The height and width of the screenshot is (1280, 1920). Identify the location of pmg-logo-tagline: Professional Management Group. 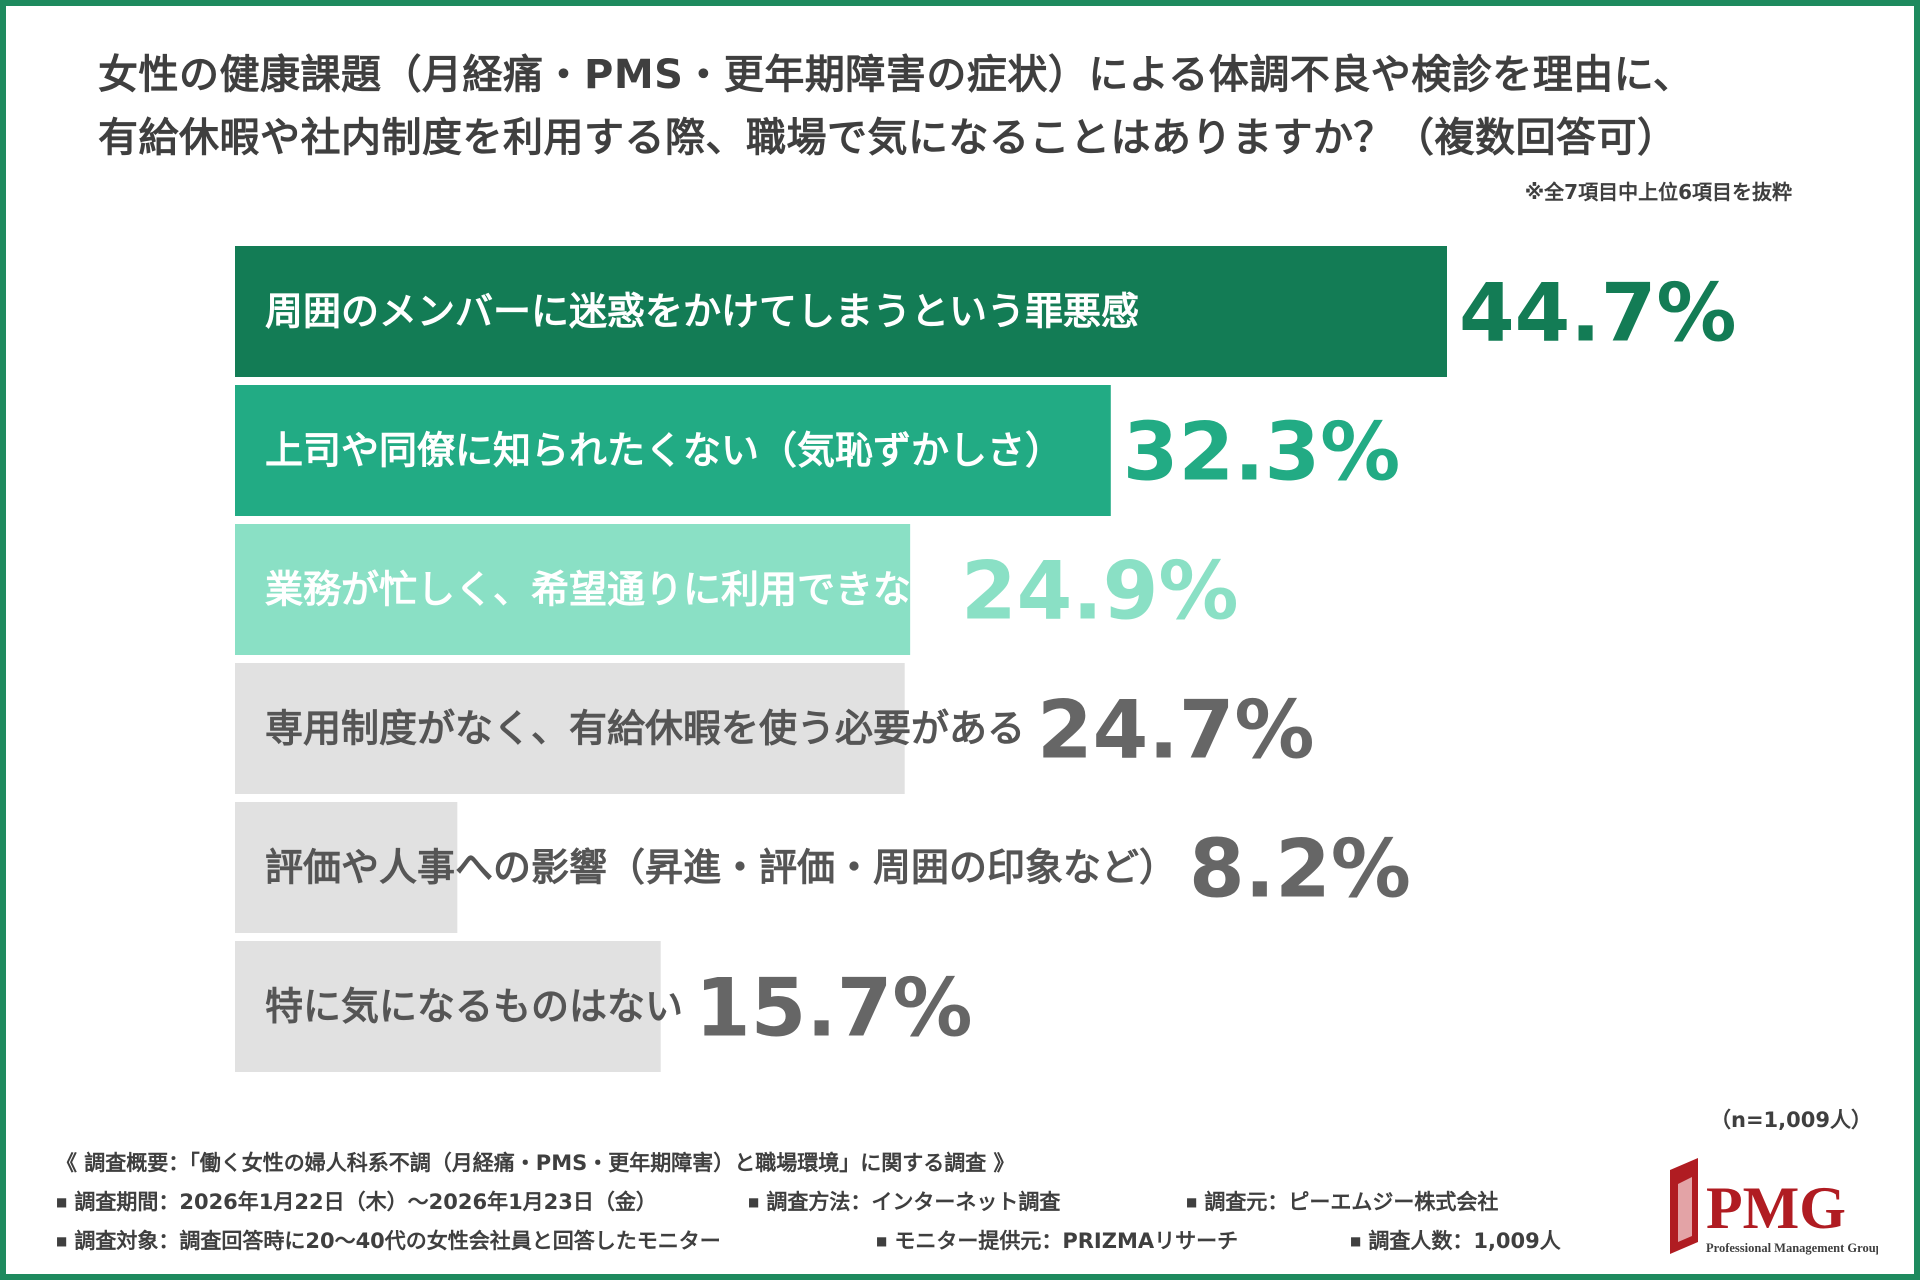
(1792, 1248).